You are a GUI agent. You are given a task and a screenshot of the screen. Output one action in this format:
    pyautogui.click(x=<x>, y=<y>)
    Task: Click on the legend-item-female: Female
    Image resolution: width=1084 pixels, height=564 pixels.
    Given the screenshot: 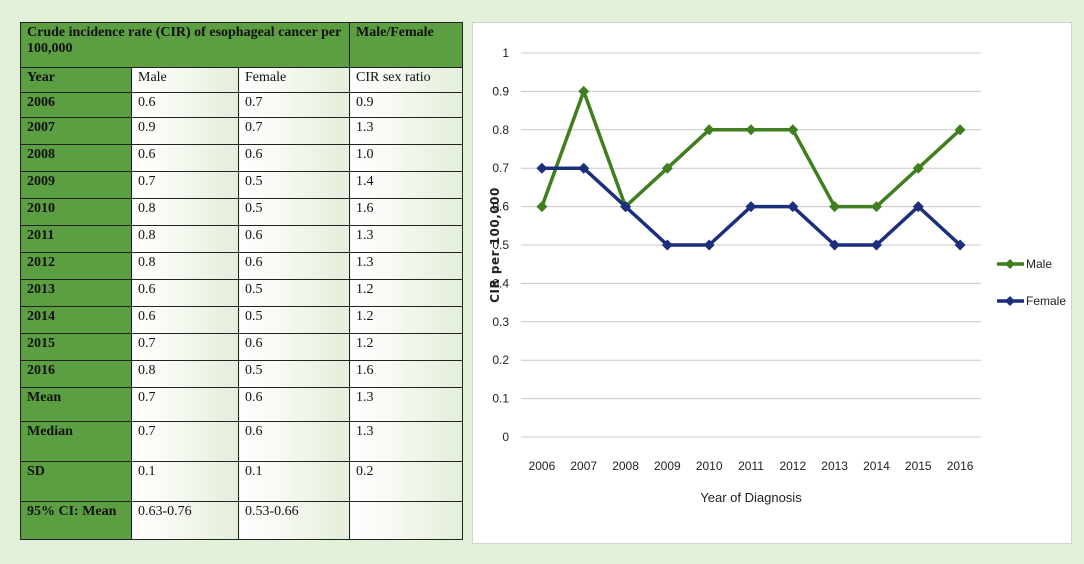 What is the action you would take?
    pyautogui.click(x=1031, y=301)
    